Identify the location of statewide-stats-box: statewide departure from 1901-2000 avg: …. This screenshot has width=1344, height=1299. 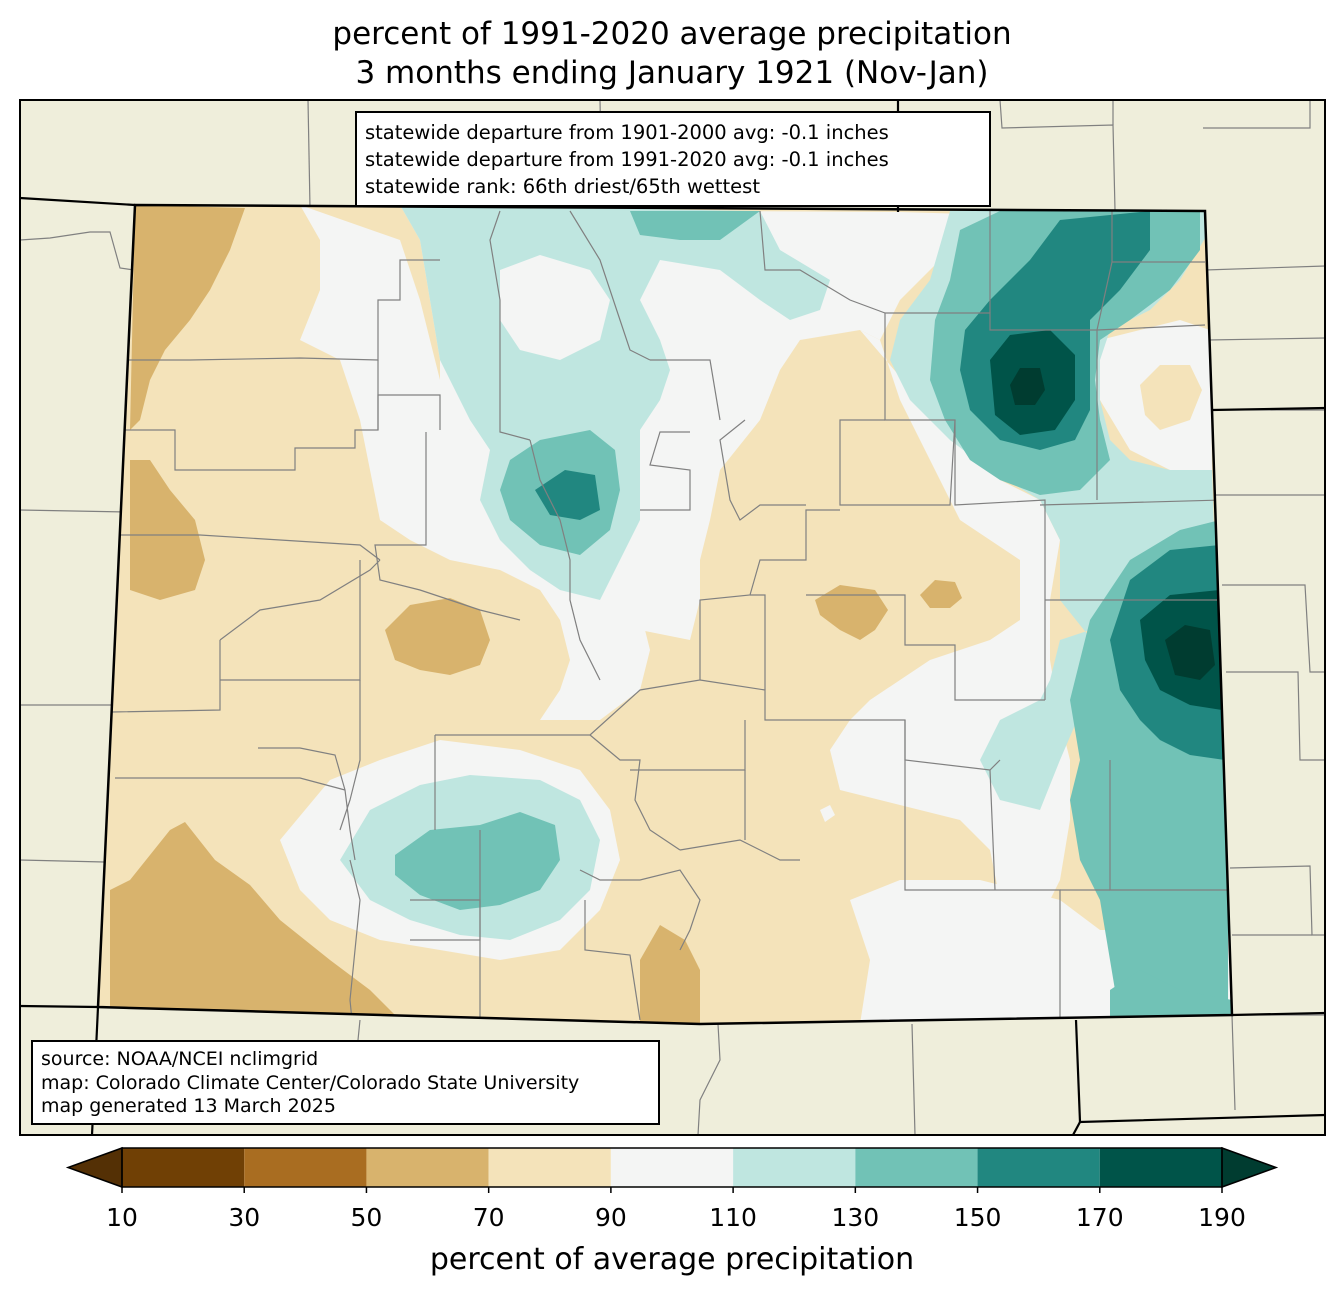
(673, 159).